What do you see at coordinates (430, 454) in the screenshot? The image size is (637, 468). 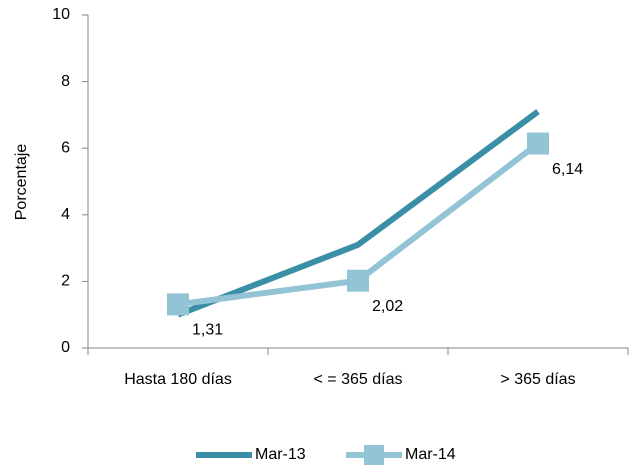 I see `legend-label: Mar-14` at bounding box center [430, 454].